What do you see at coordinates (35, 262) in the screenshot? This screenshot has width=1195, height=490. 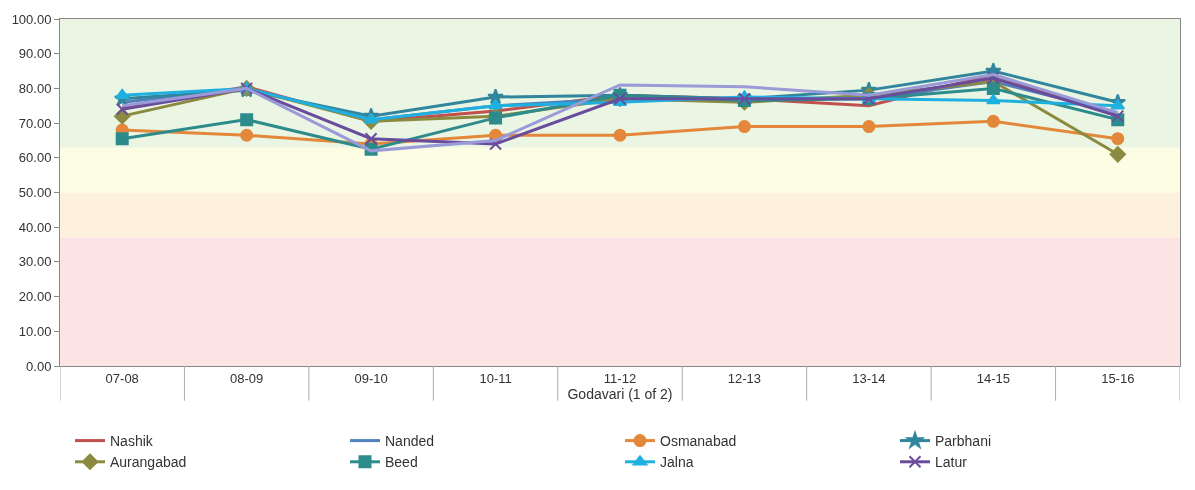 I see `y-tick-label: 30.00` at bounding box center [35, 262].